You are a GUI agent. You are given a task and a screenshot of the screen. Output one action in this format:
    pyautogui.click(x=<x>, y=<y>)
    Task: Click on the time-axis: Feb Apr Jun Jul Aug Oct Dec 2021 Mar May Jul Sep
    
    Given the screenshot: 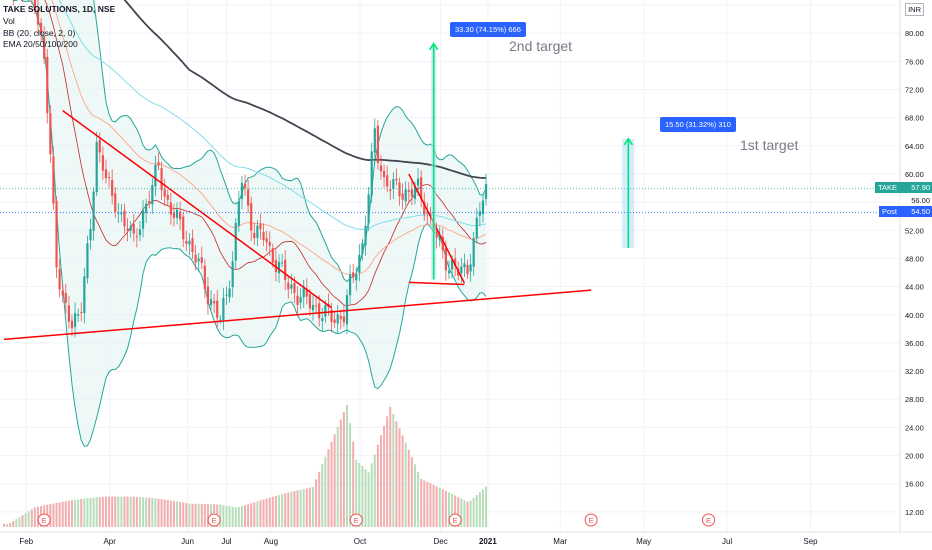 What is the action you would take?
    pyautogui.click(x=466, y=538)
    